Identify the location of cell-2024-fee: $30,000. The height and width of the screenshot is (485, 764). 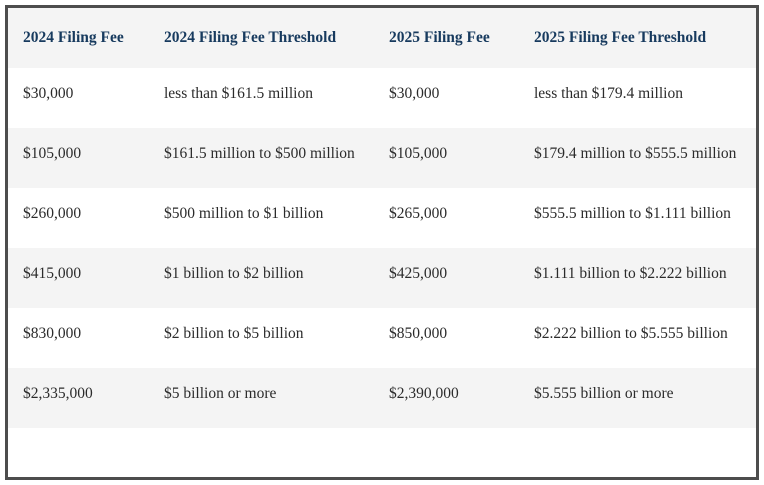
(78, 98).